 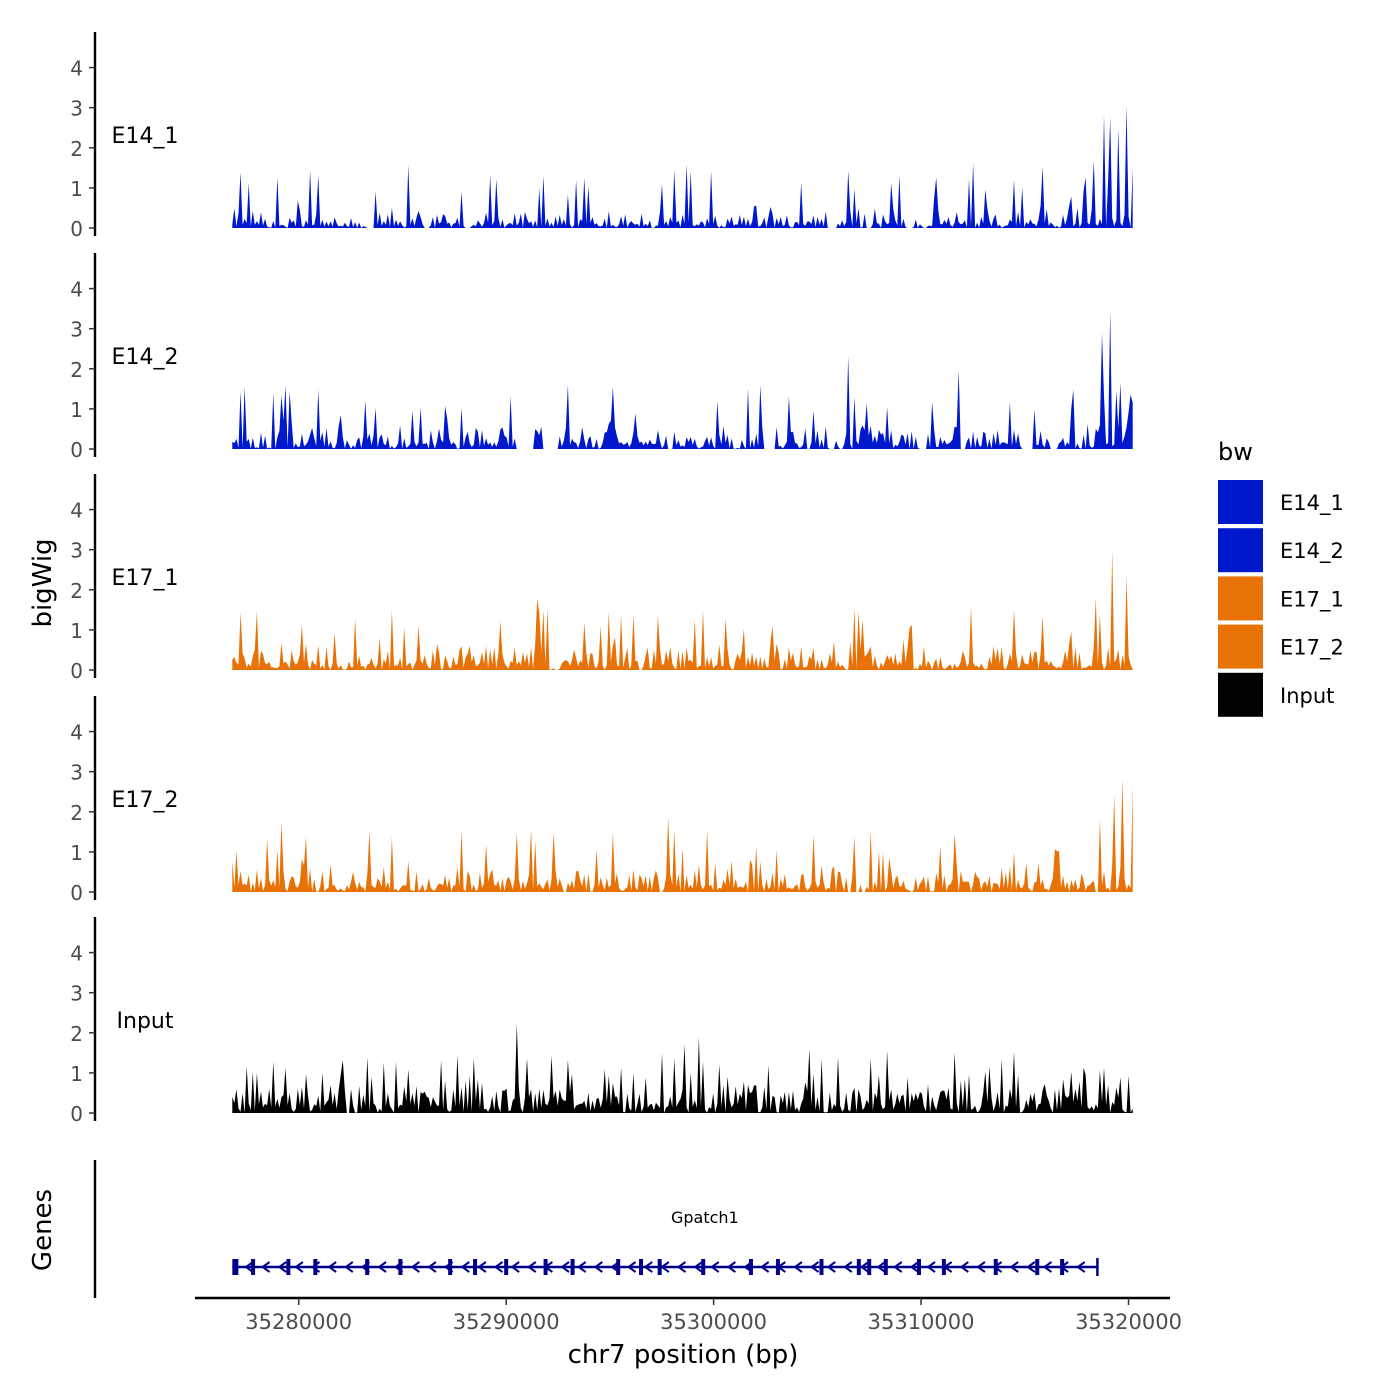 What do you see at coordinates (1312, 503) in the screenshot?
I see `legend-label: E14_1` at bounding box center [1312, 503].